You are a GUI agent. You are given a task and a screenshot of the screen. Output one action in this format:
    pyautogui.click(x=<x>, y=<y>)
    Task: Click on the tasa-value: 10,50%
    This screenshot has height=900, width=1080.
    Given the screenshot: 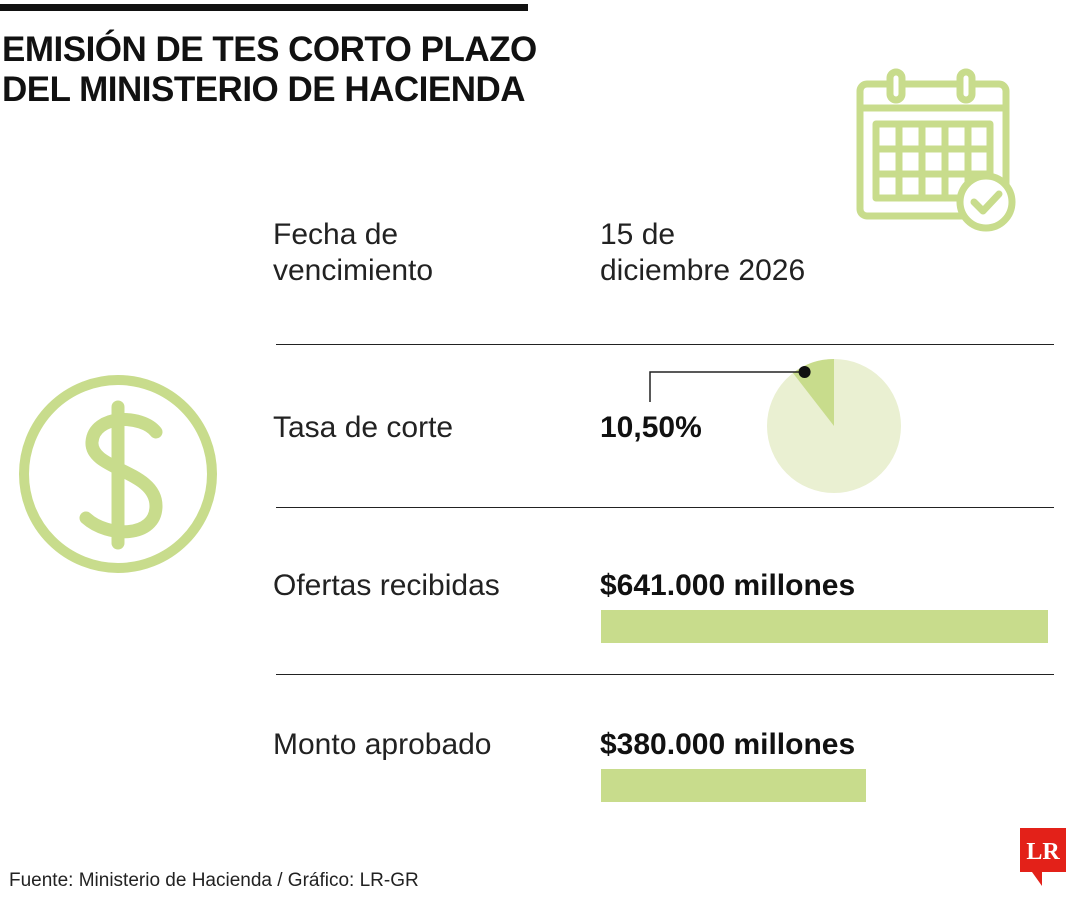 What is the action you would take?
    pyautogui.click(x=651, y=427)
    